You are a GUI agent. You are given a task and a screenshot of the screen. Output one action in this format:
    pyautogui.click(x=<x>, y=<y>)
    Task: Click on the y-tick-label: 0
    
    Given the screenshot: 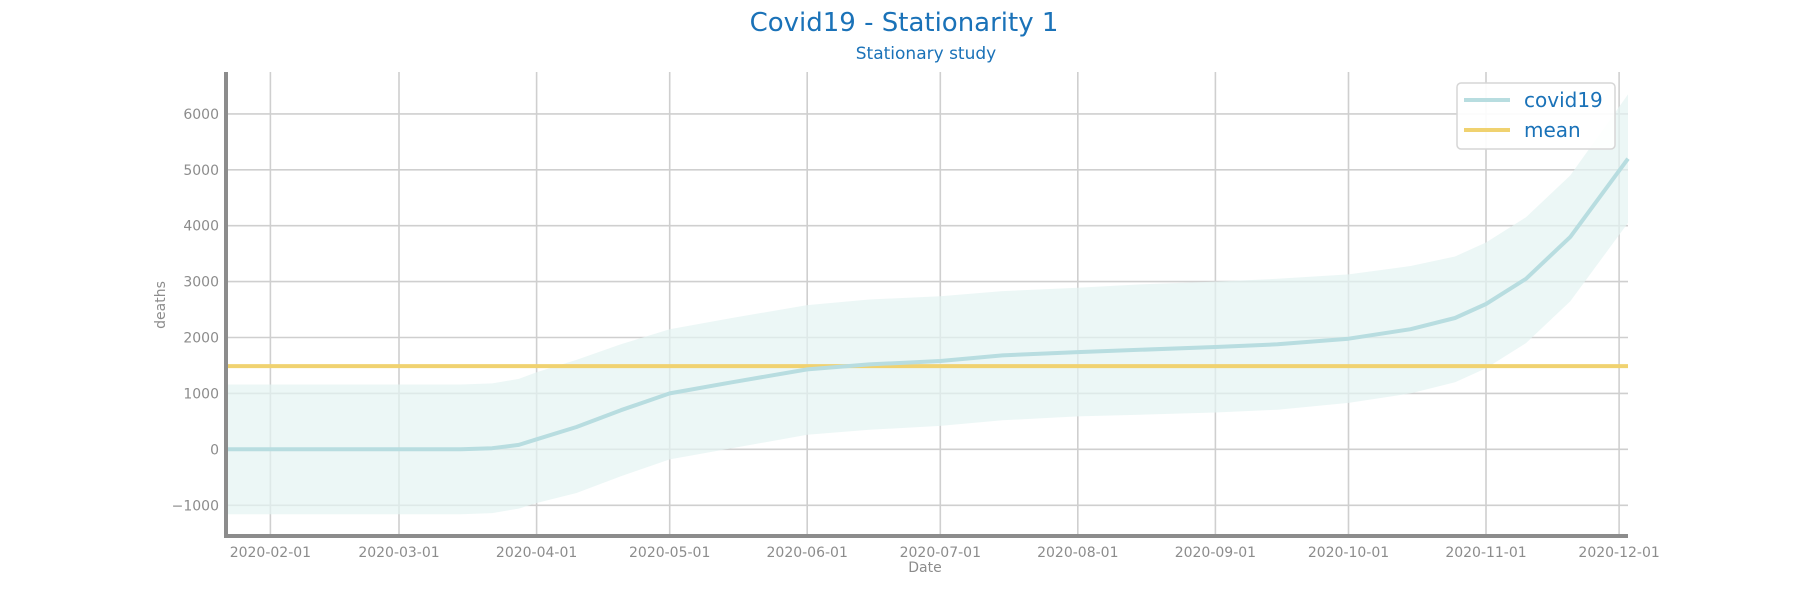 What is the action you would take?
    pyautogui.click(x=214, y=450)
    